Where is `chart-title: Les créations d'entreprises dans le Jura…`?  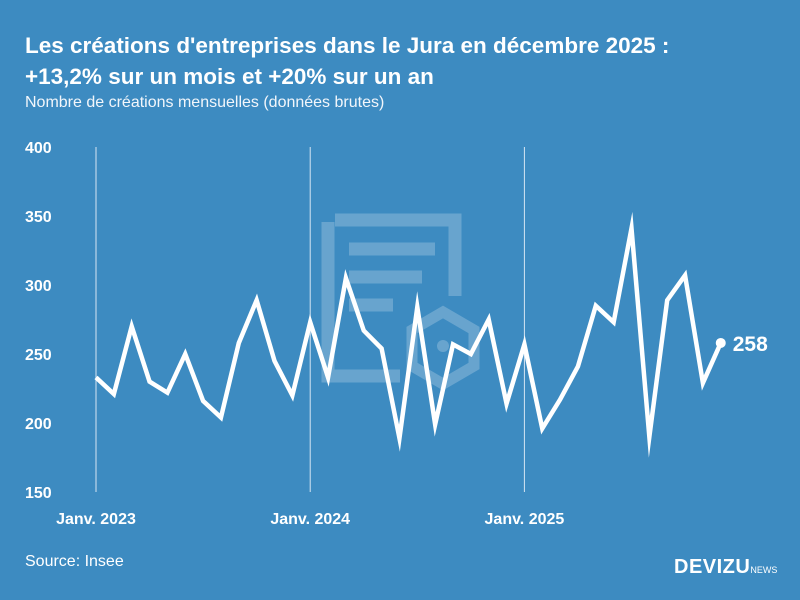 chart-title: Les créations d'entreprises dans le Jura… is located at coordinates (410, 61).